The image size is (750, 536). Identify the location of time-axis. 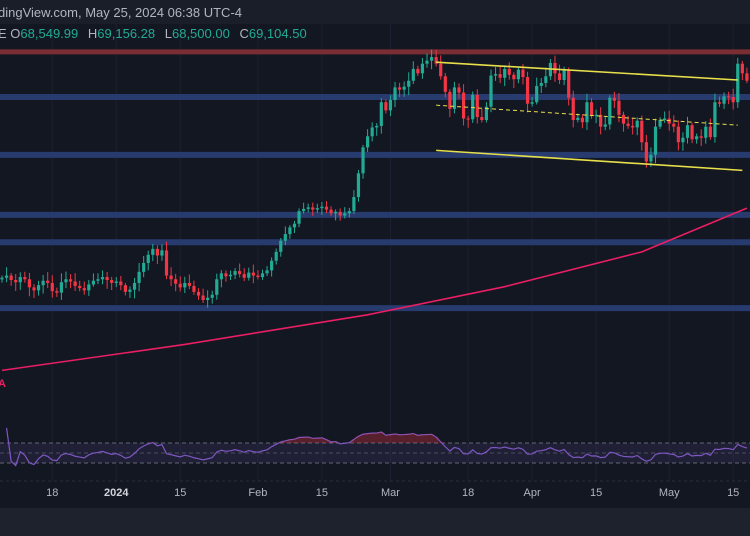
(375, 495).